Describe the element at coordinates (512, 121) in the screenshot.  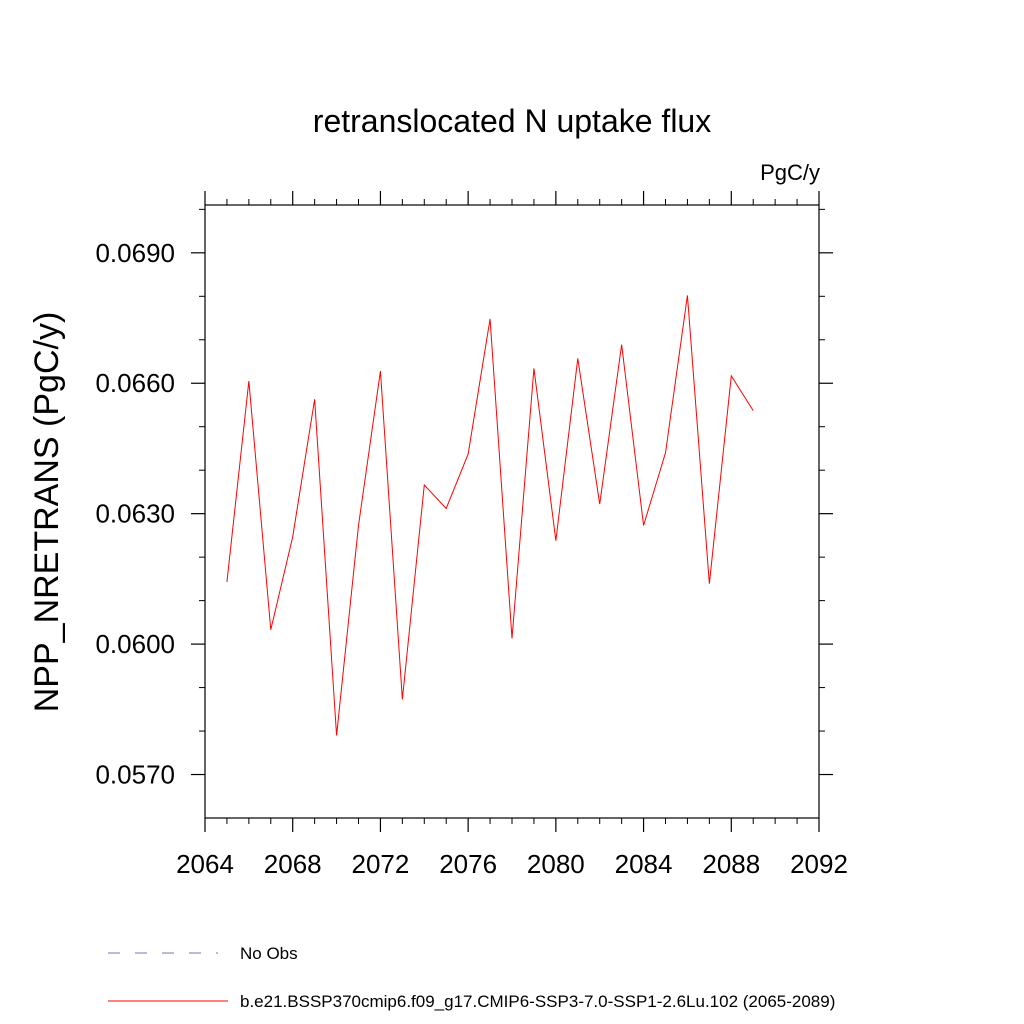
I see `chart-title: retranslocated N uptake flux` at that location.